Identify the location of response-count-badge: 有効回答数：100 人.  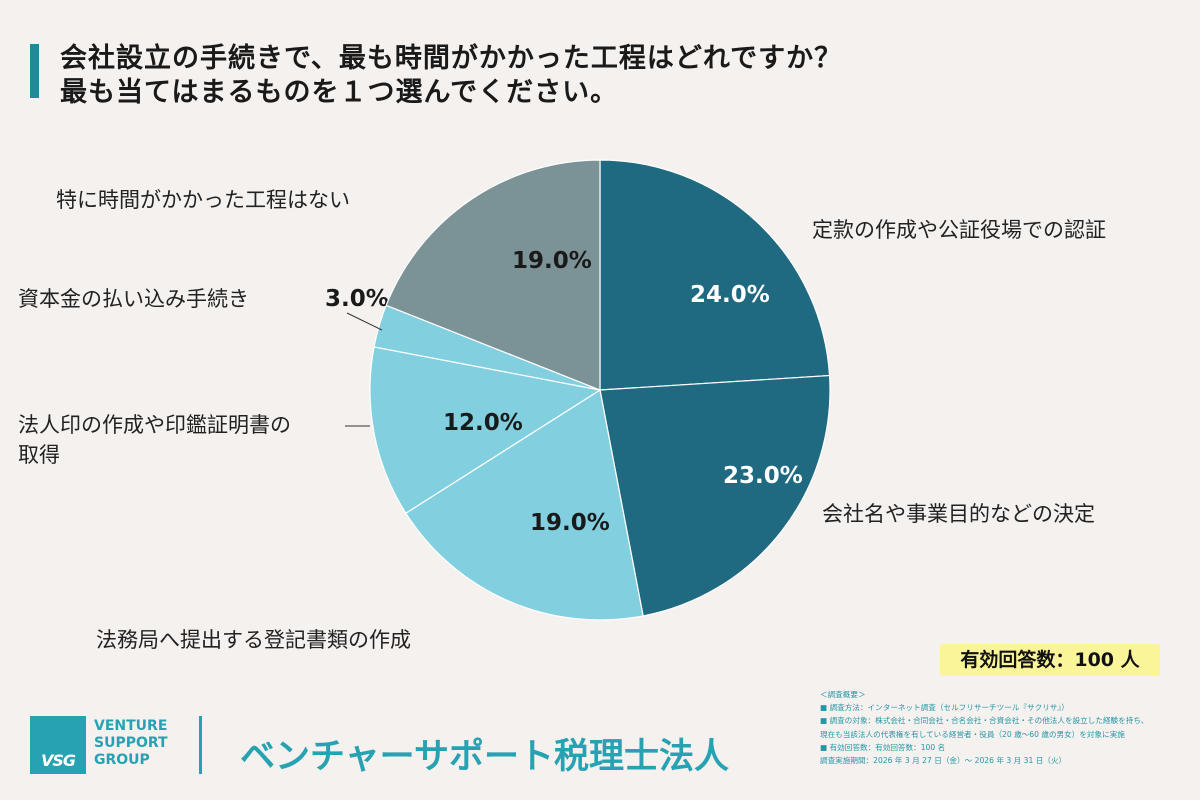
(1050, 660).